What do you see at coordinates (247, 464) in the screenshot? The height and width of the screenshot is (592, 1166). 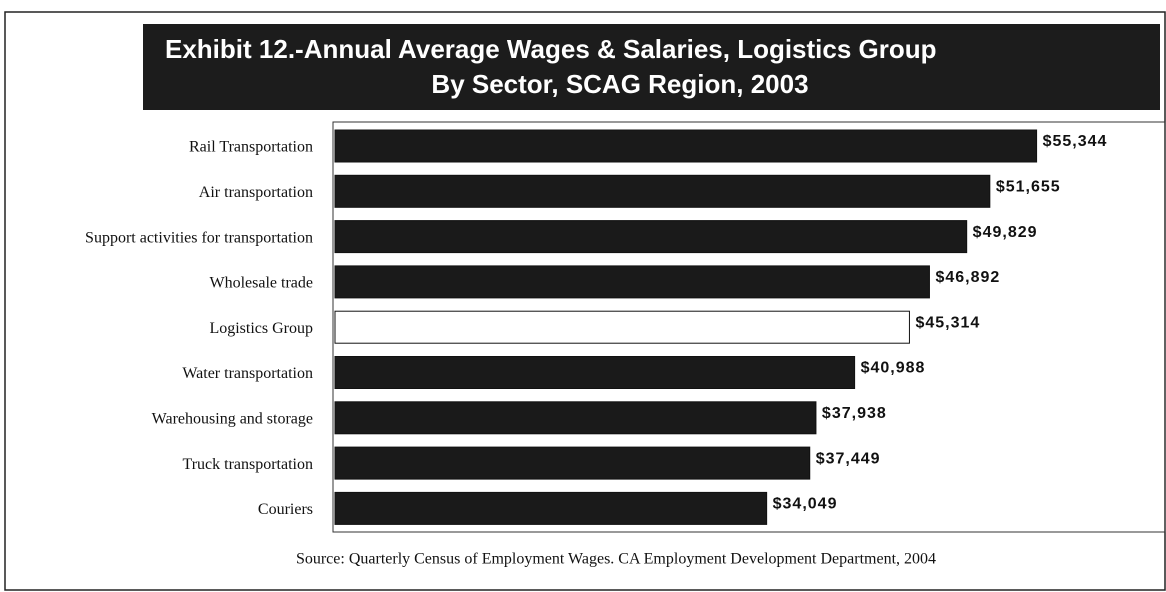 I see `category-label: Truck transportation` at bounding box center [247, 464].